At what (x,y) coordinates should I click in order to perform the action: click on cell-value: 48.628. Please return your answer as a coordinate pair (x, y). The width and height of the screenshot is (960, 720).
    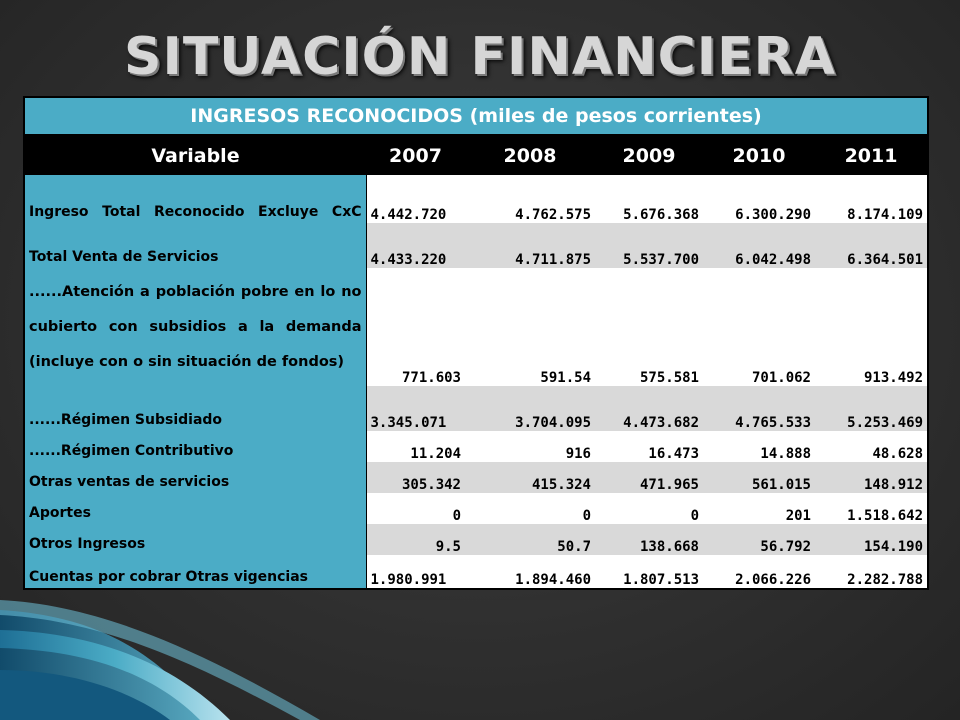
    Looking at the image, I should click on (872, 446).